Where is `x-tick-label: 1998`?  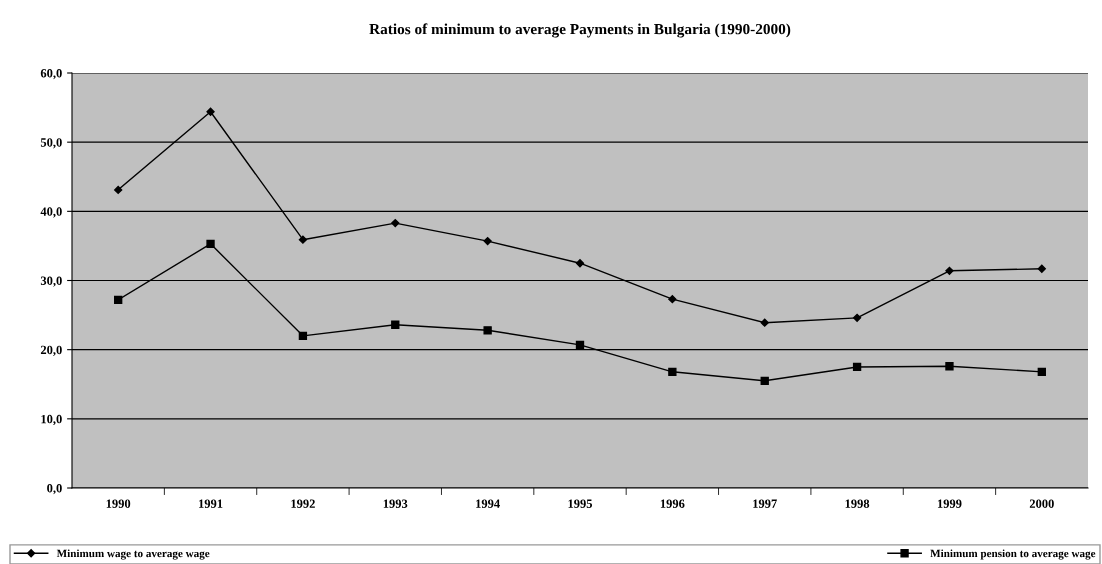 x-tick-label: 1998 is located at coordinates (857, 503).